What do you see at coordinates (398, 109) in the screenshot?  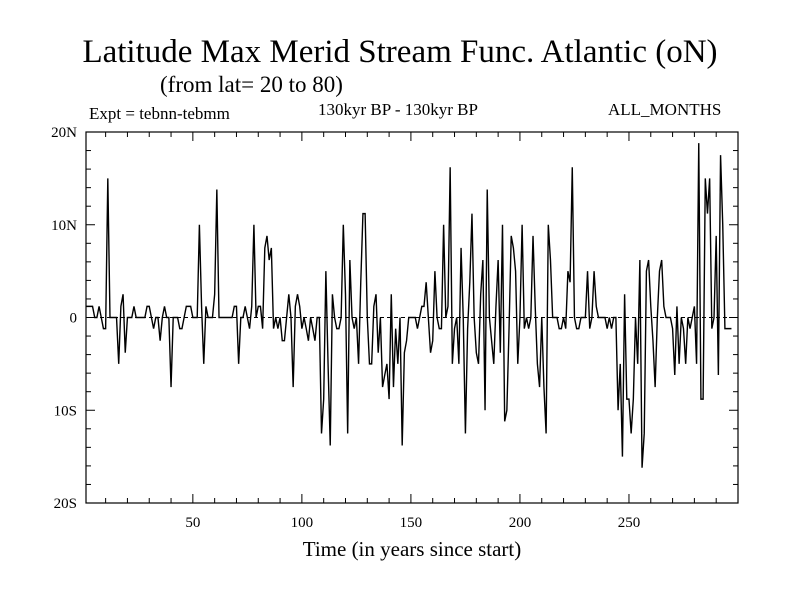 I see `period-label: 130kyr BP - 130kyr BP` at bounding box center [398, 109].